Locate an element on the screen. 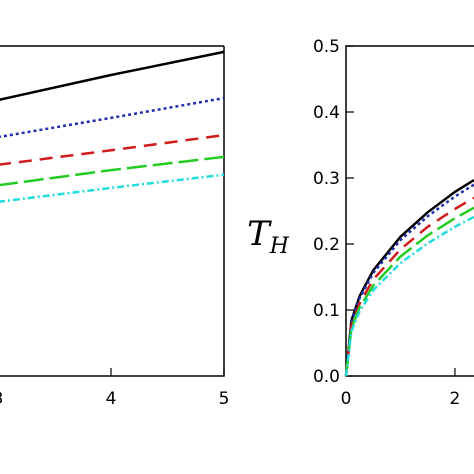 This screenshot has width=474, height=474. x-tick-label: 0 is located at coordinates (346, 399).